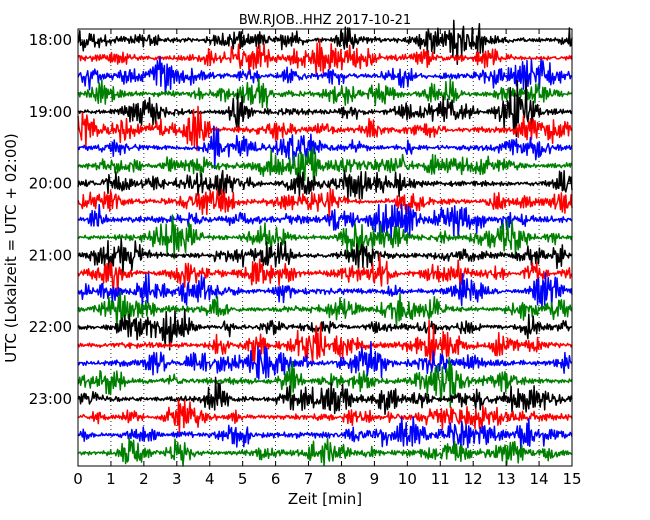 This screenshot has height=520, width=650. What do you see at coordinates (325, 499) in the screenshot?
I see `x-axis-label: Zeit [min]` at bounding box center [325, 499].